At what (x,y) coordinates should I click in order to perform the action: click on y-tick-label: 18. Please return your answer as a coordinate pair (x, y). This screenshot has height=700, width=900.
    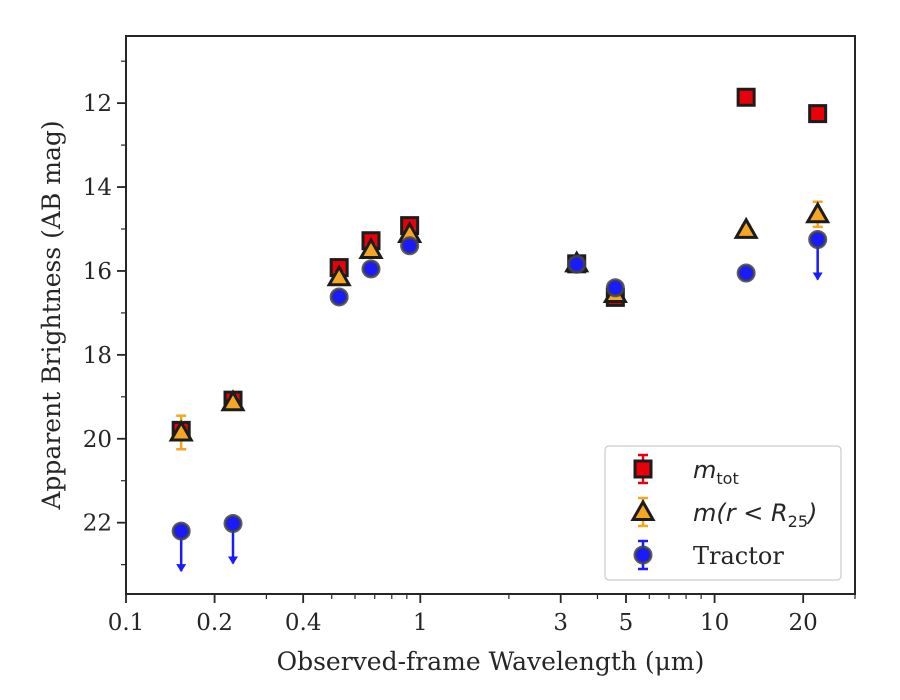
    Looking at the image, I should click on (97, 356).